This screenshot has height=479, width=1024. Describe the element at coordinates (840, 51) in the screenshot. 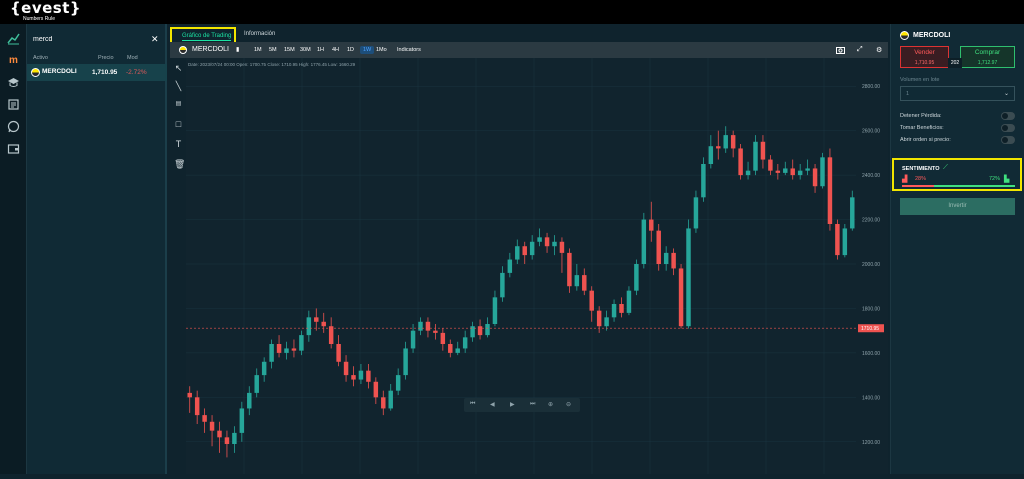

I see `camera-icon` at that location.